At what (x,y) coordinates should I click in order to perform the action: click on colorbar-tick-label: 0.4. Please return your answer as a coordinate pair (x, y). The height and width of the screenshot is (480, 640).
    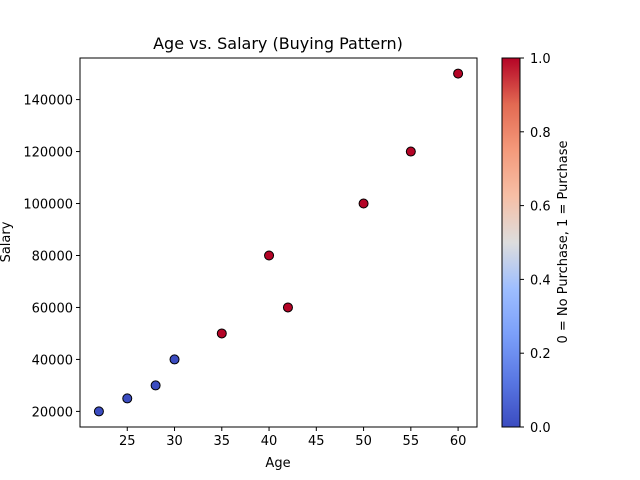
    Looking at the image, I should click on (540, 280).